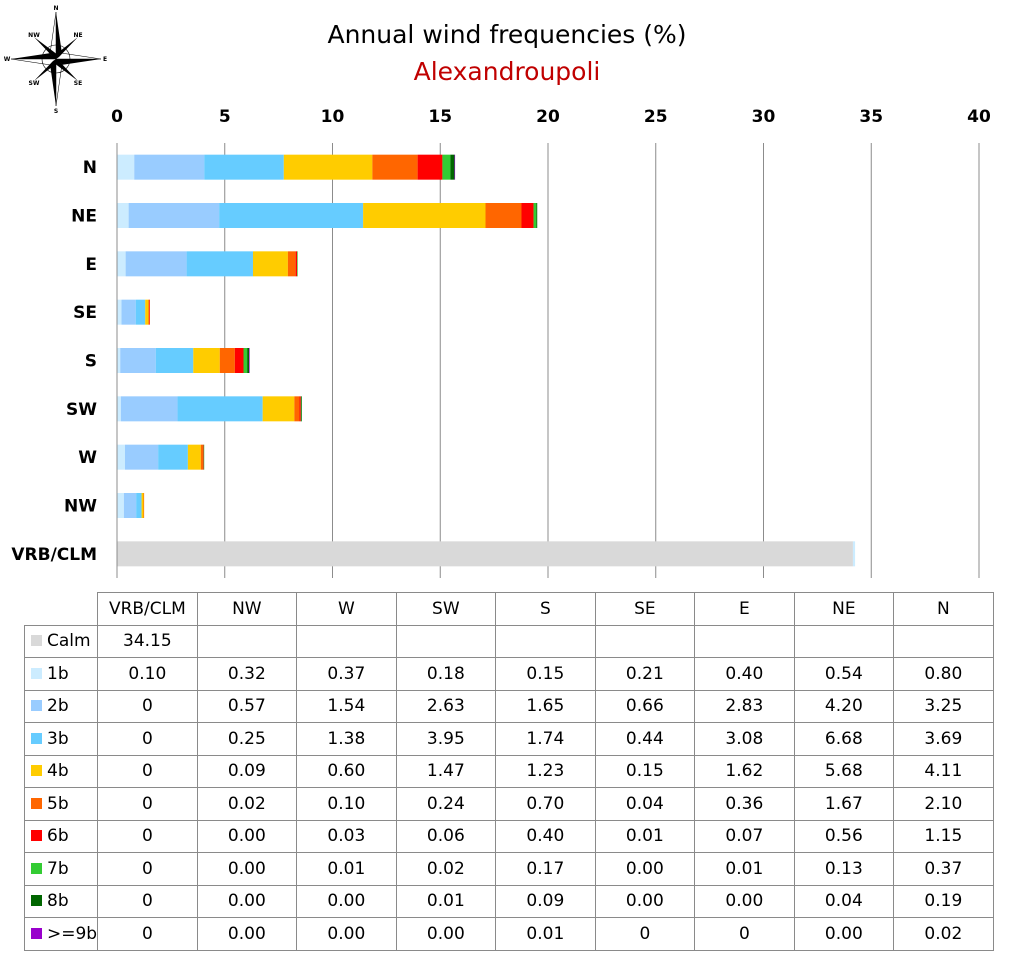 This screenshot has height=967, width=1013. I want to click on legend-label: 6b, so click(58, 836).